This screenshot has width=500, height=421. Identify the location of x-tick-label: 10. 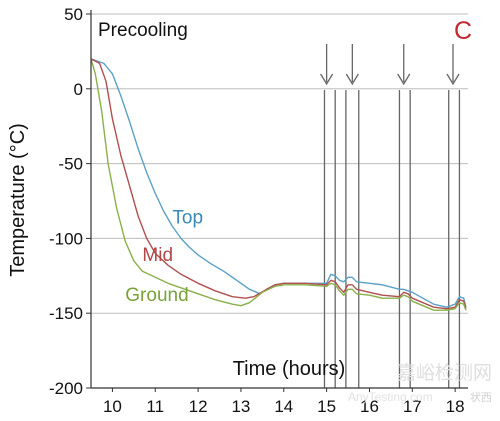
(112, 406).